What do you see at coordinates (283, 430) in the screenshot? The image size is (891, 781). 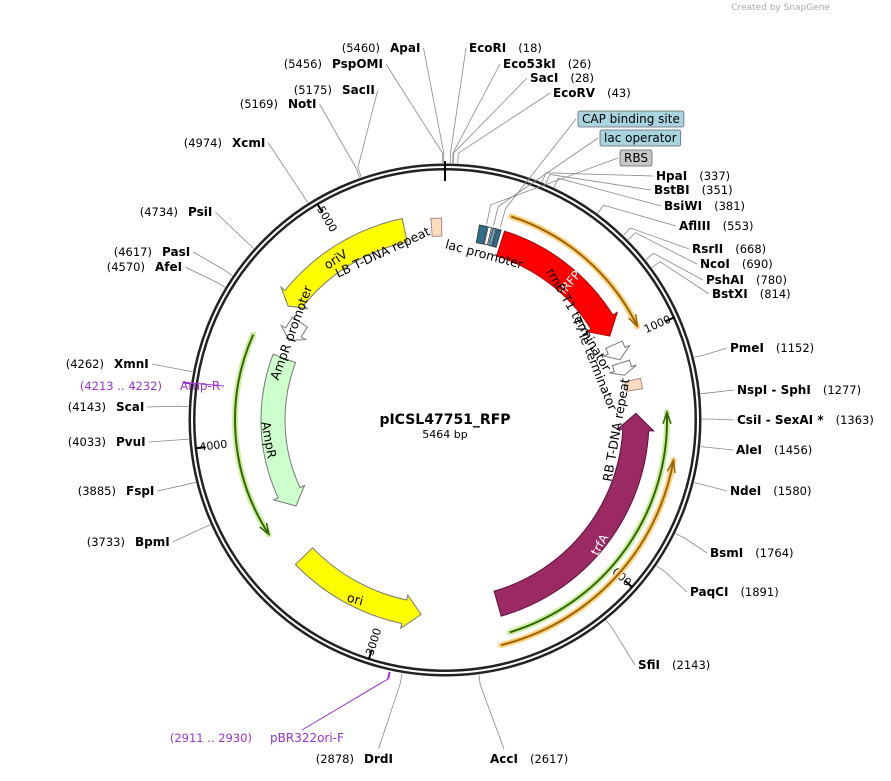 I see `ampr-arrow` at bounding box center [283, 430].